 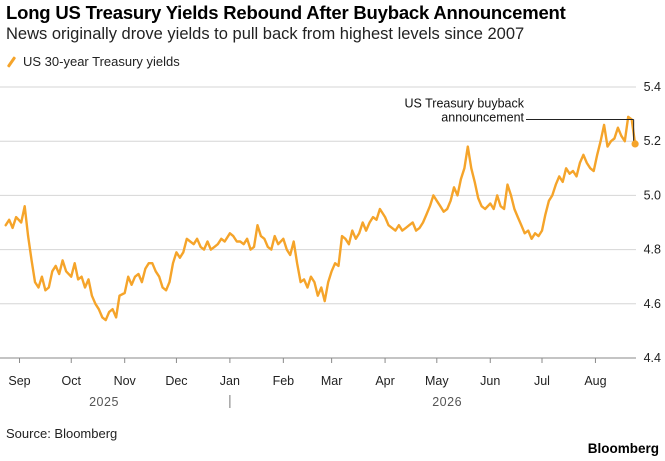 What do you see at coordinates (465, 104) in the screenshot?
I see `annotation-label: US Treasury buyback` at bounding box center [465, 104].